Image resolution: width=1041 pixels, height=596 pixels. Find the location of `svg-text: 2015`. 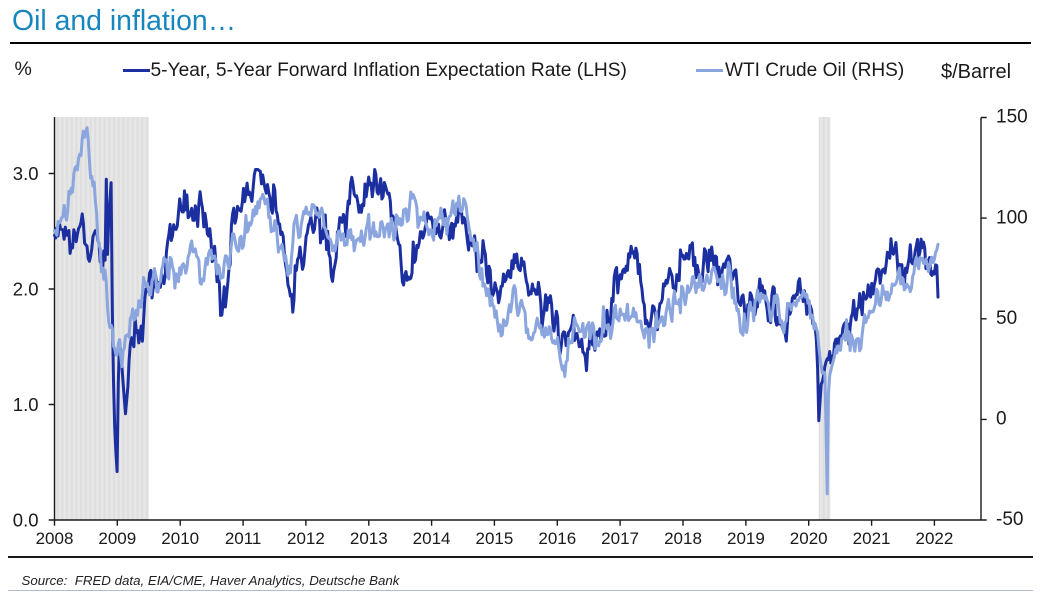

svg-text: 2015 is located at coordinates (494, 538).